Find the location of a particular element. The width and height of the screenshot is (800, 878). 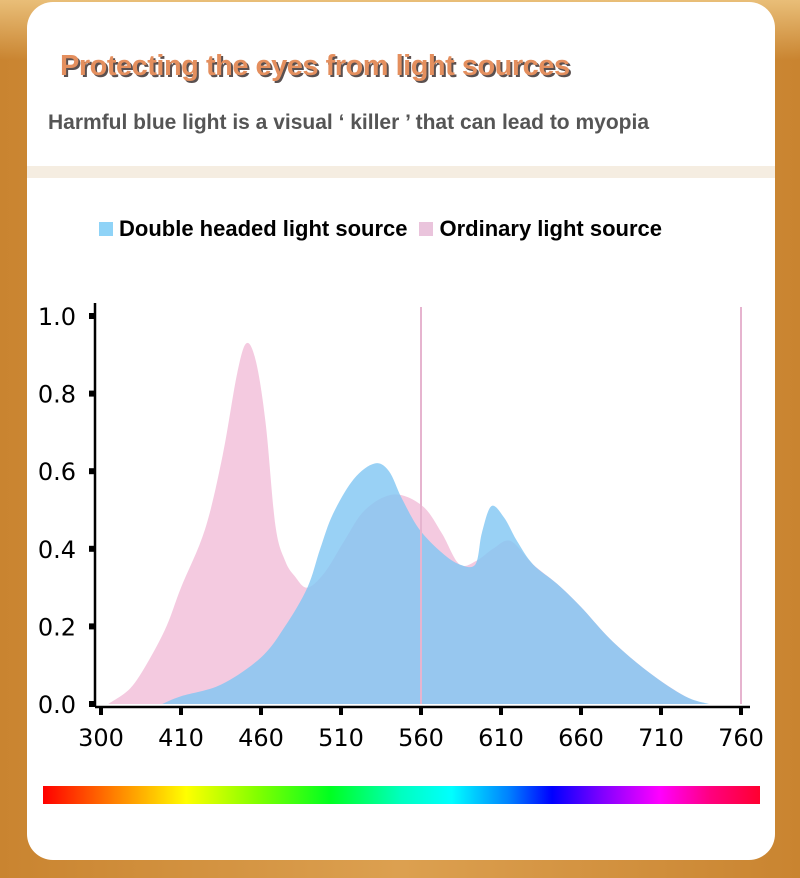

x-tick-label: 510 is located at coordinates (341, 738).